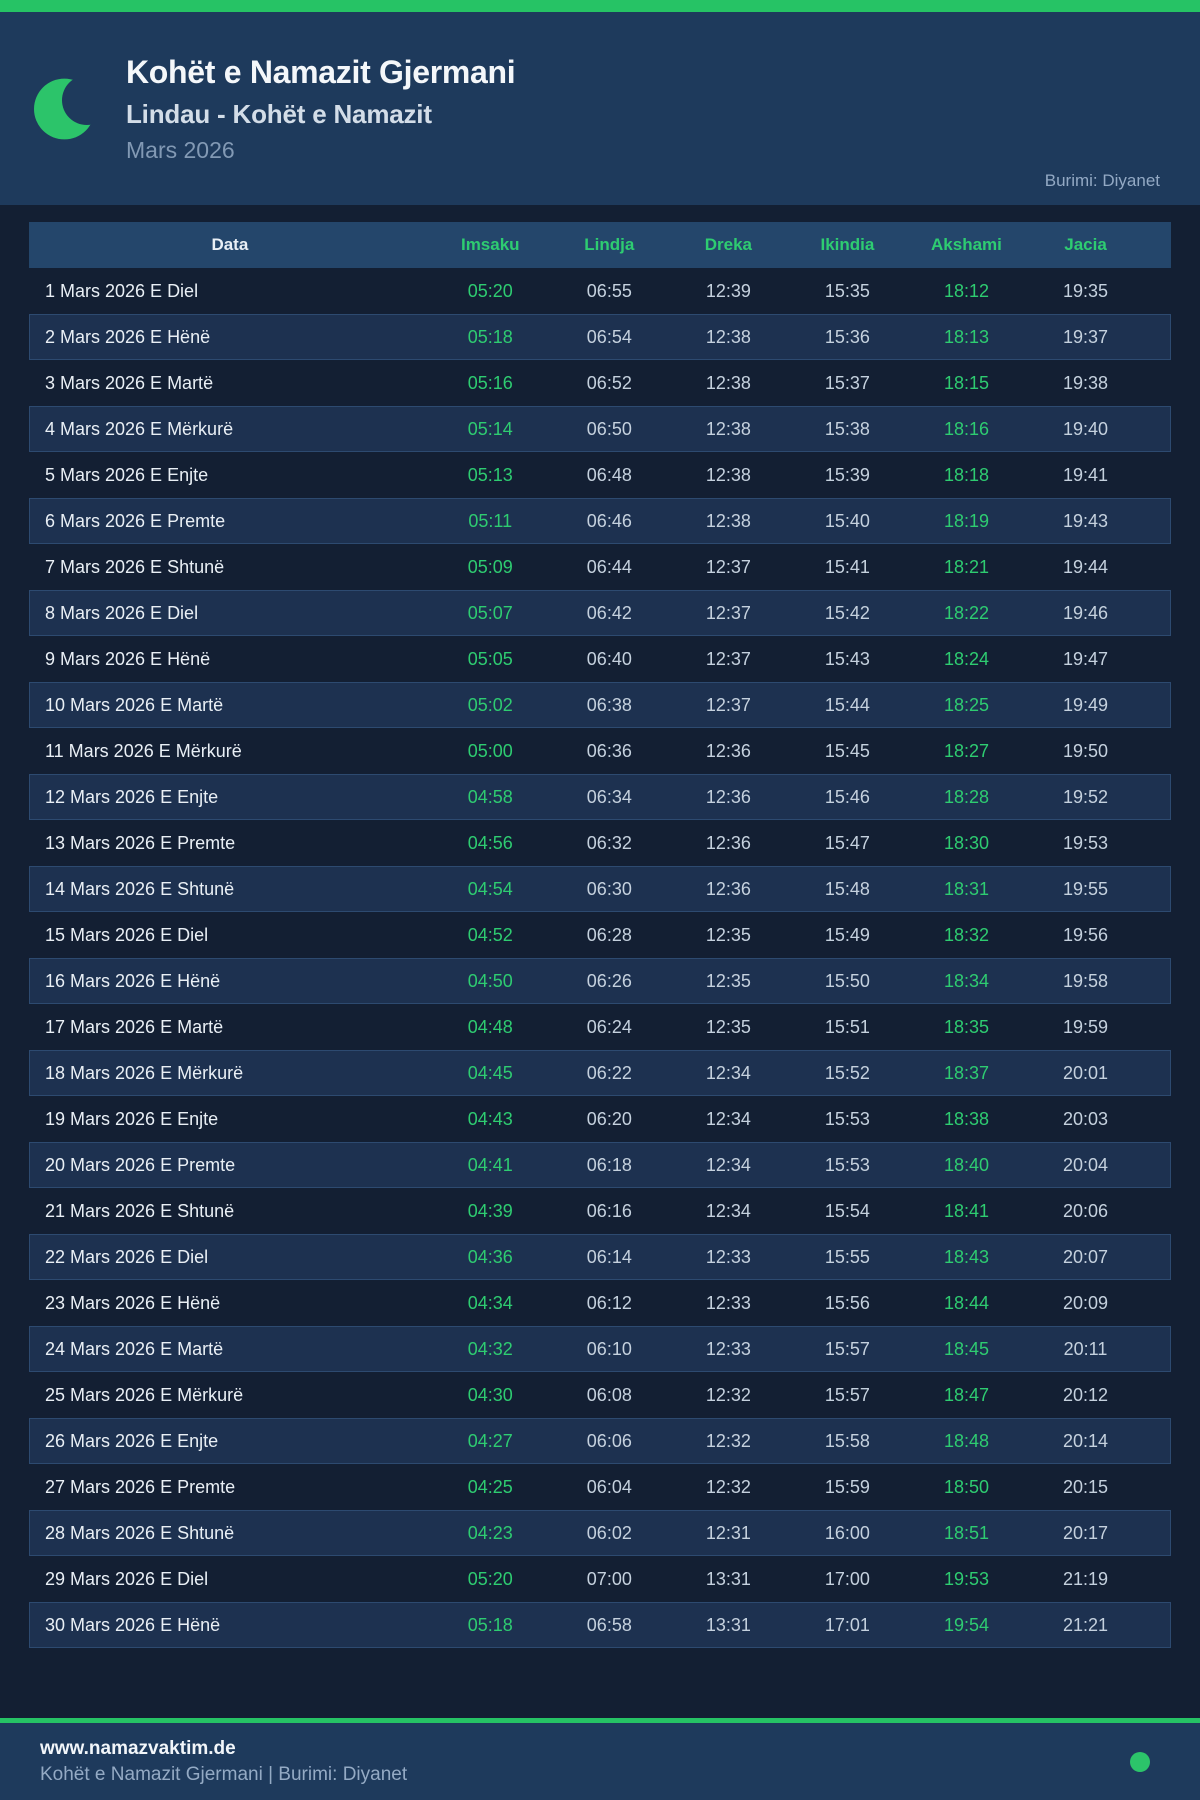  Describe the element at coordinates (132, 1440) in the screenshot. I see `date-cell: 26 Mars 2026 E Enjte` at that location.